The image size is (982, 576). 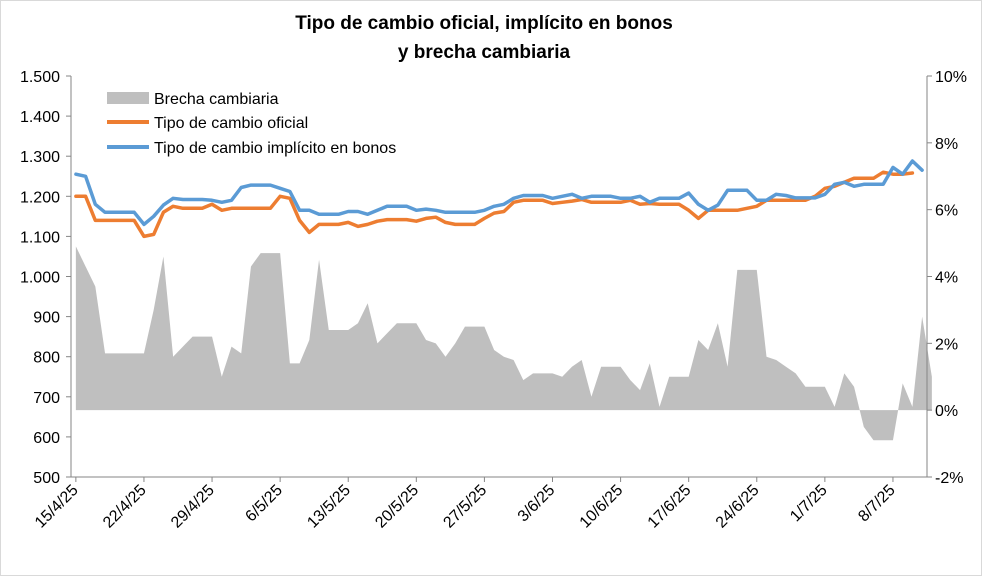 I want to click on left-tick-label: 900, so click(x=46, y=318).